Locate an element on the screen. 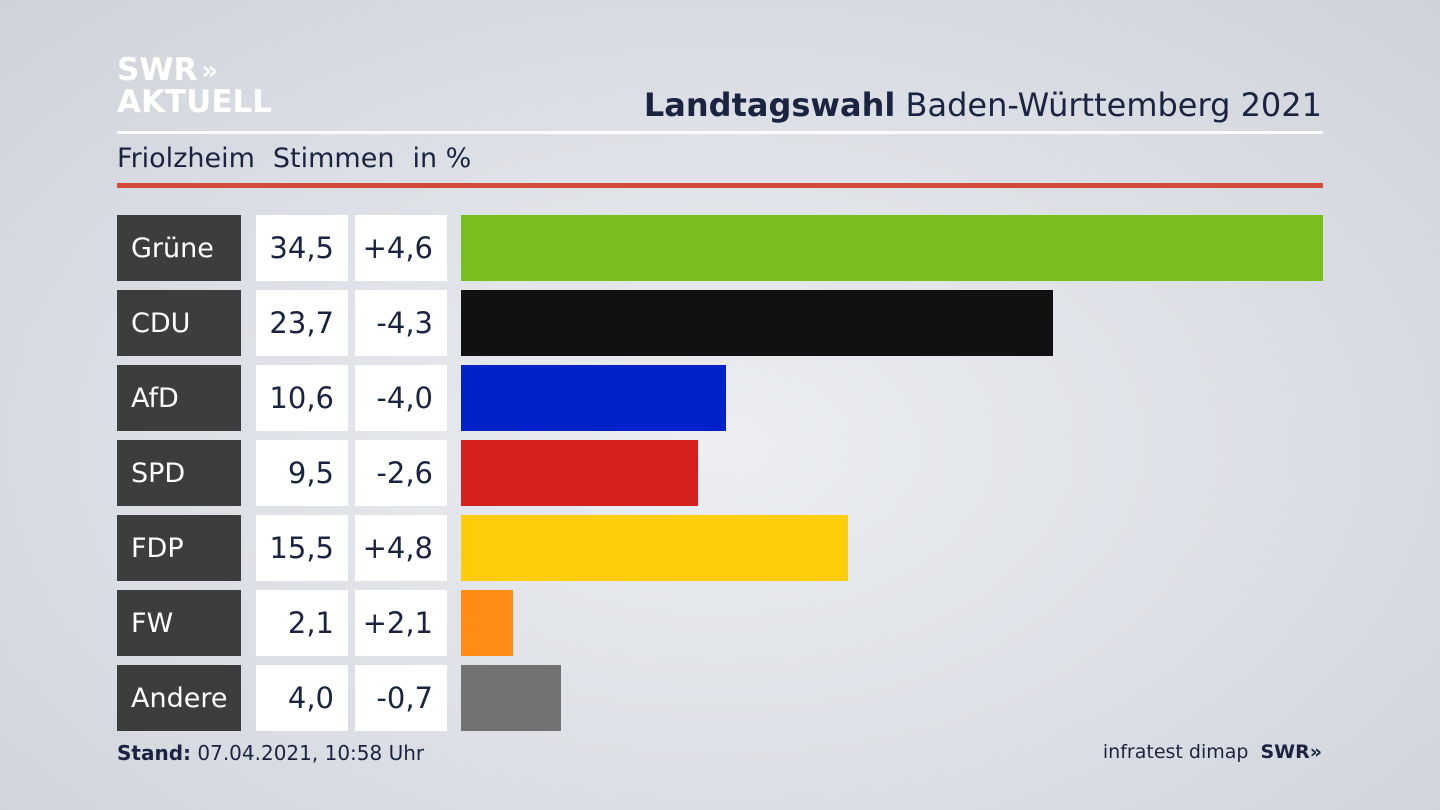 The image size is (1440, 810). vote-change-value: -0,7 is located at coordinates (401, 698).